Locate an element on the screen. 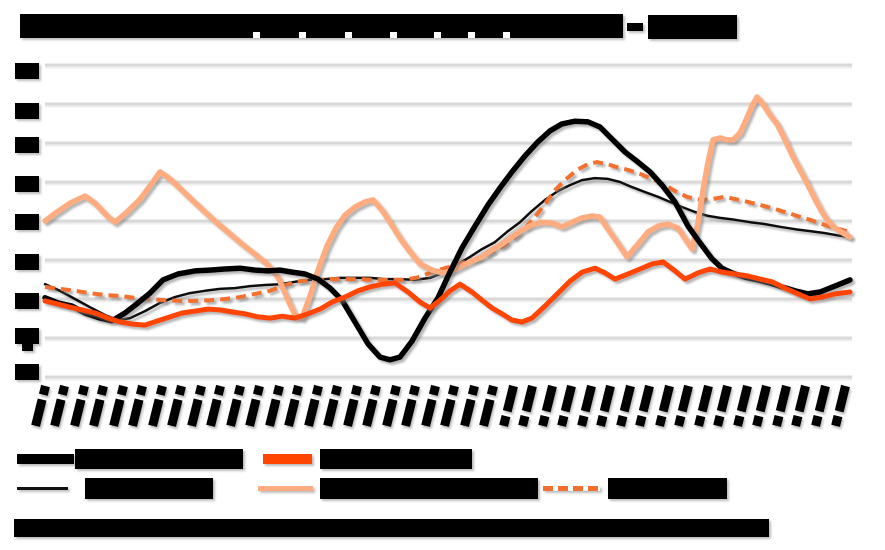 The height and width of the screenshot is (550, 885). legend-swatch-dashed-line is located at coordinates (571, 488).